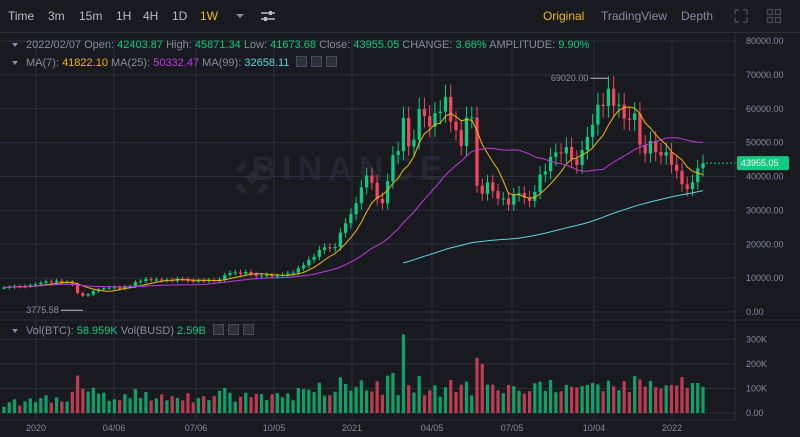 This screenshot has height=437, width=800. Describe the element at coordinates (741, 16) in the screenshot. I see `expand-icon` at that location.